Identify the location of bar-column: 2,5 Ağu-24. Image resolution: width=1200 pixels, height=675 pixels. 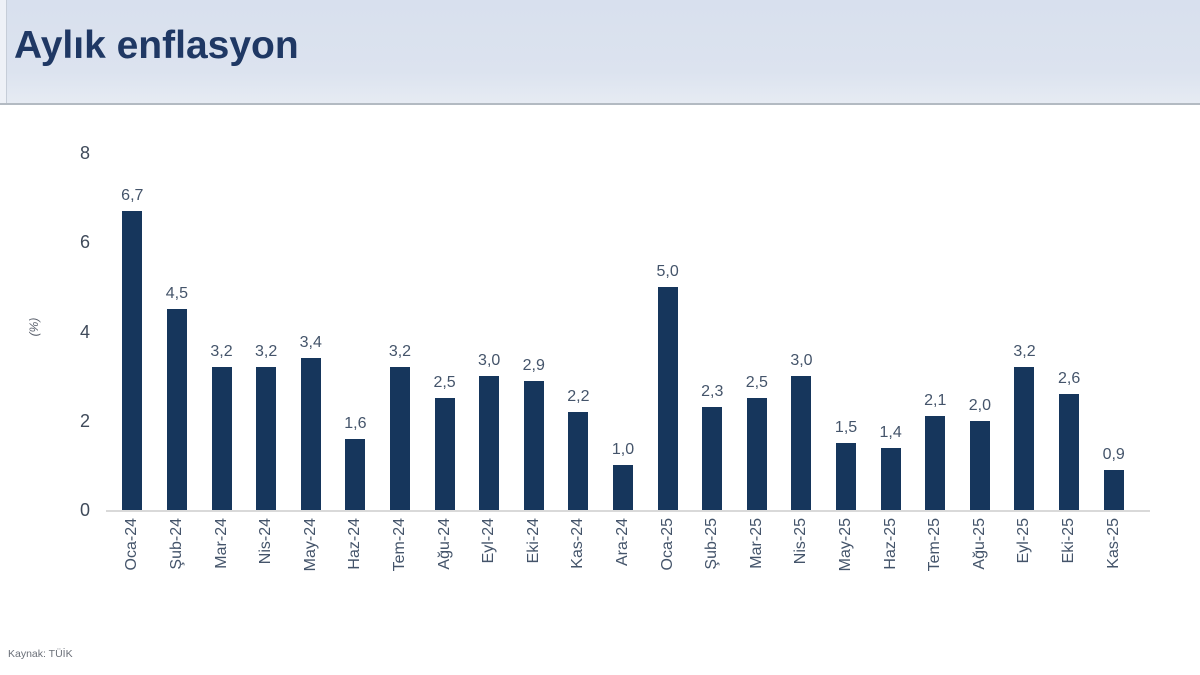
(444, 361).